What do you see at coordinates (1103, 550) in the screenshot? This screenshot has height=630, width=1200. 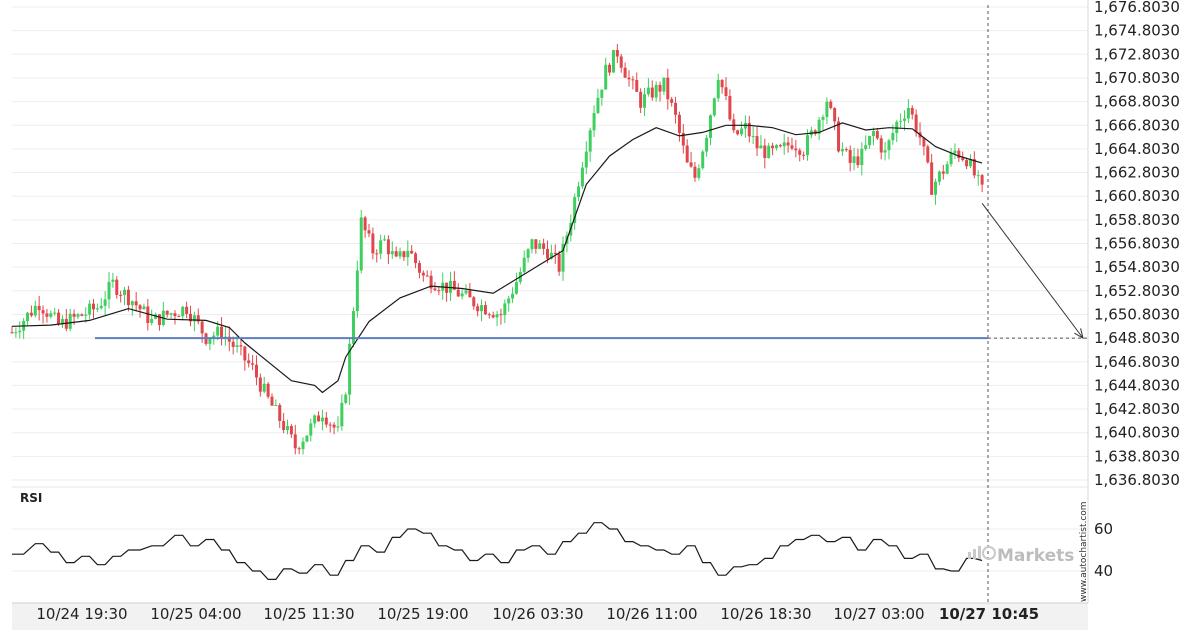 I see `rsi-axis-ticks: 60 40` at bounding box center [1103, 550].